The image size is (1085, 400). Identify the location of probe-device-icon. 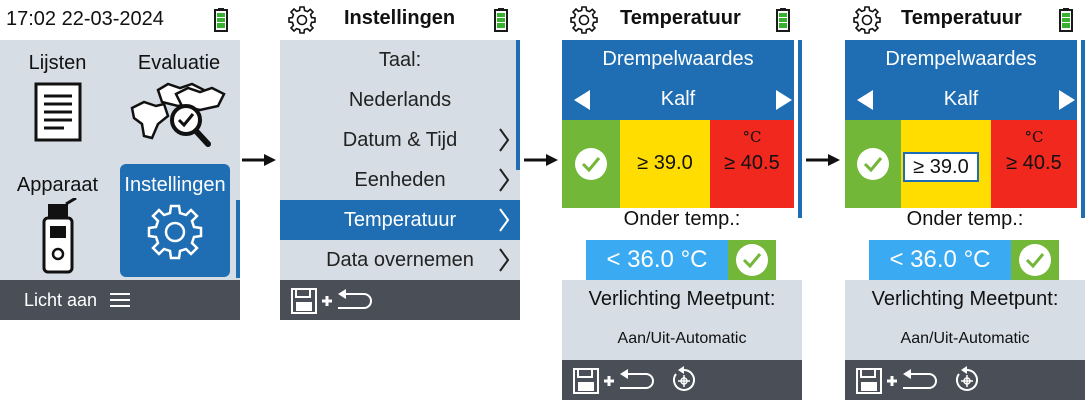
(59, 236).